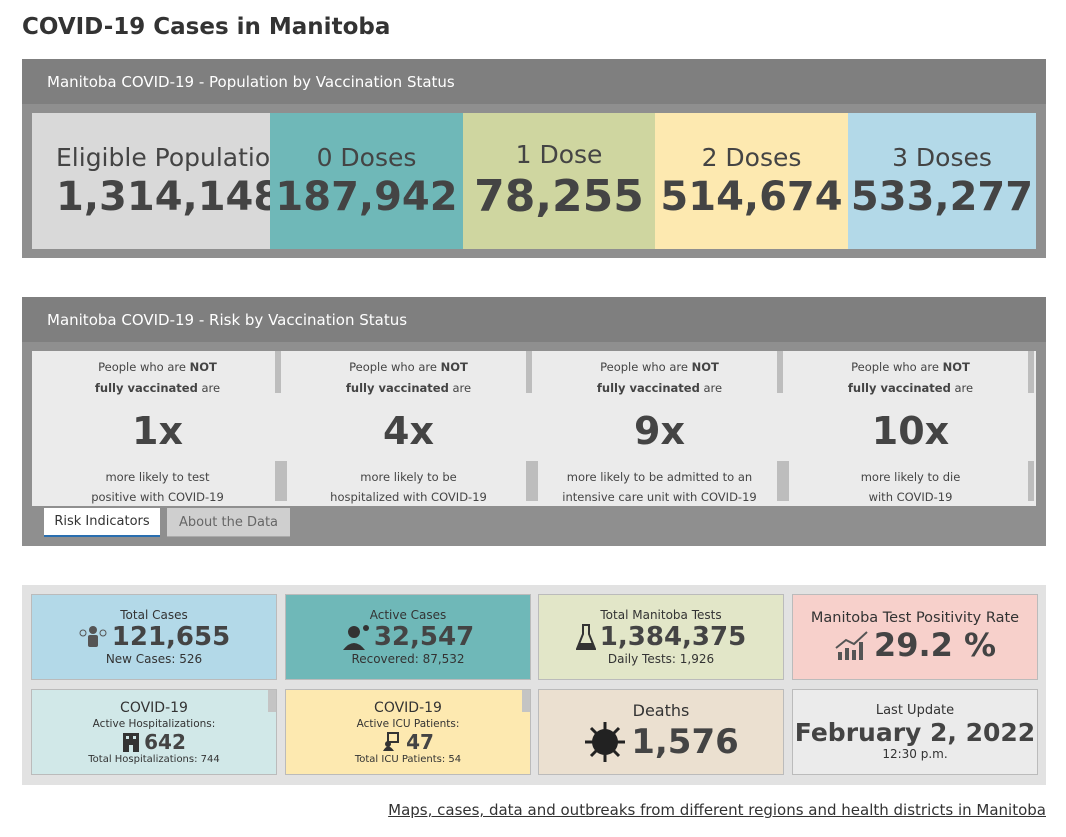 Image resolution: width=1066 pixels, height=837 pixels. I want to click on risk-value: 9x, so click(659, 431).